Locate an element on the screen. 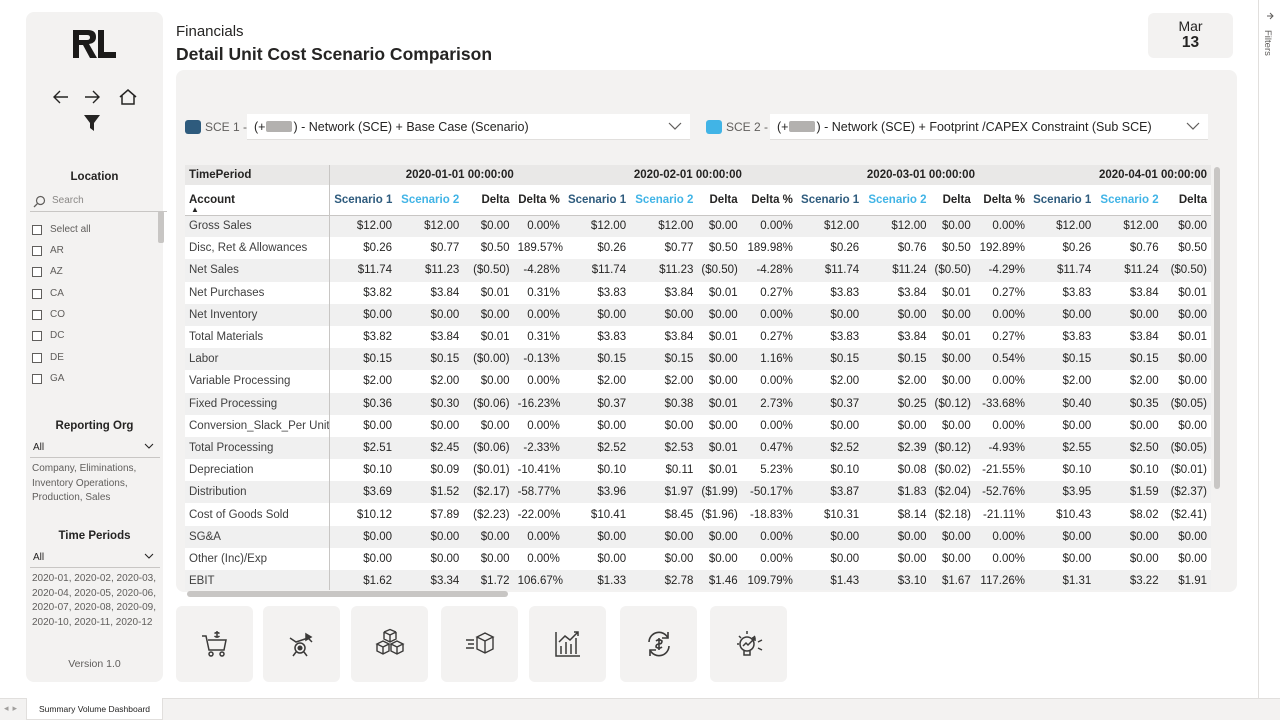  time-periods-dropdown: All is located at coordinates (95, 558).